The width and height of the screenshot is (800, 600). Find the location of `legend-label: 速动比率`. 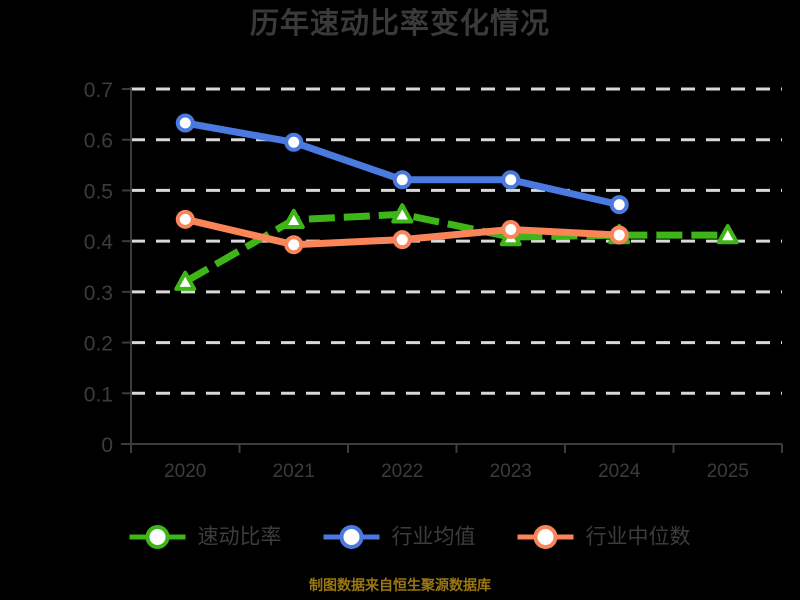

legend-label: 速动比率 is located at coordinates (240, 537).